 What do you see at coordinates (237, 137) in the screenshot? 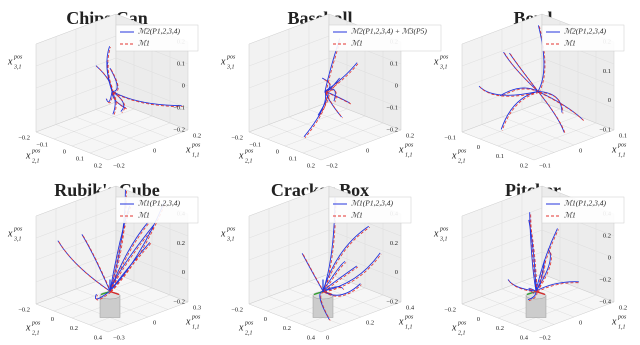
I see `x-tick-label: −0.2` at bounding box center [237, 137].